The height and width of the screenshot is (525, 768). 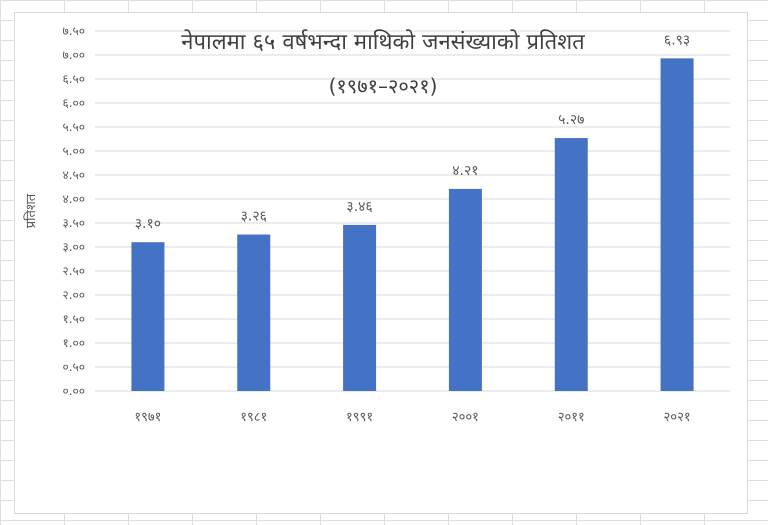 What do you see at coordinates (73, 79) in the screenshot?
I see `y-tick-label: ६.५०` at bounding box center [73, 79].